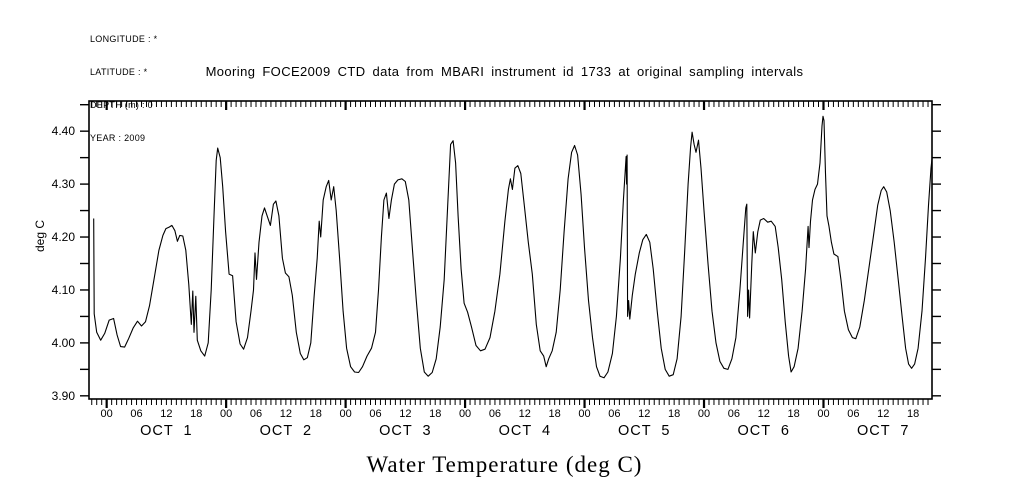  Describe the element at coordinates (64, 396) in the screenshot. I see `y-axis-tick-label: 3.90` at that location.